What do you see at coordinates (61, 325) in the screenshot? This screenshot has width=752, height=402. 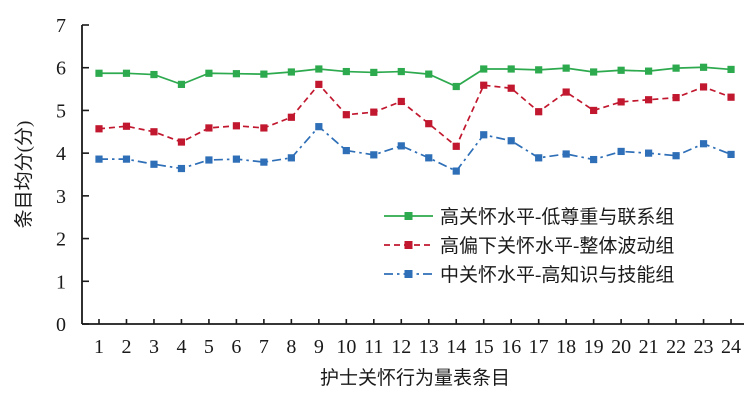 I see `y-tick-label: 0` at bounding box center [61, 325].